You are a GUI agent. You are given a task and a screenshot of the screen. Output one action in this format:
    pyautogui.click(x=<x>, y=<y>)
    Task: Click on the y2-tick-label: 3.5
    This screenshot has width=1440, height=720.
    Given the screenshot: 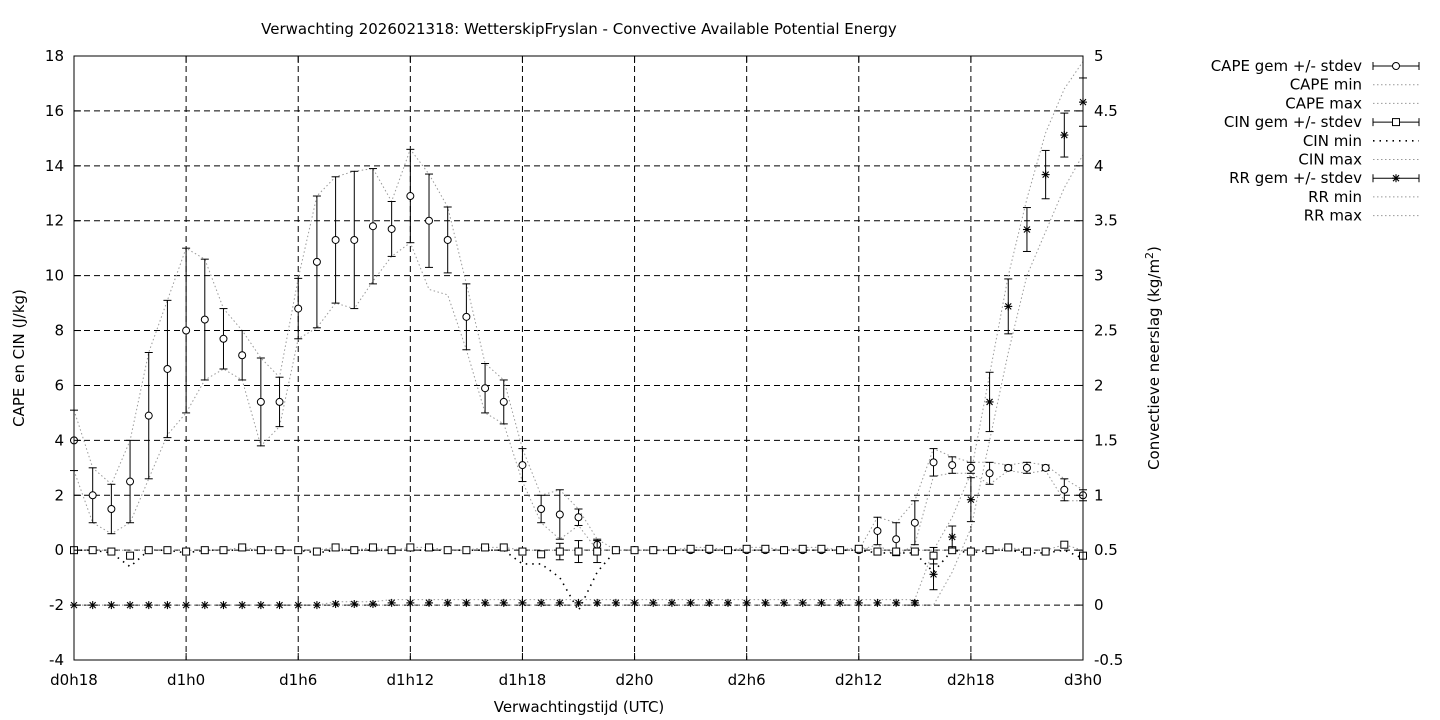 What is the action you would take?
    pyautogui.click(x=1106, y=221)
    